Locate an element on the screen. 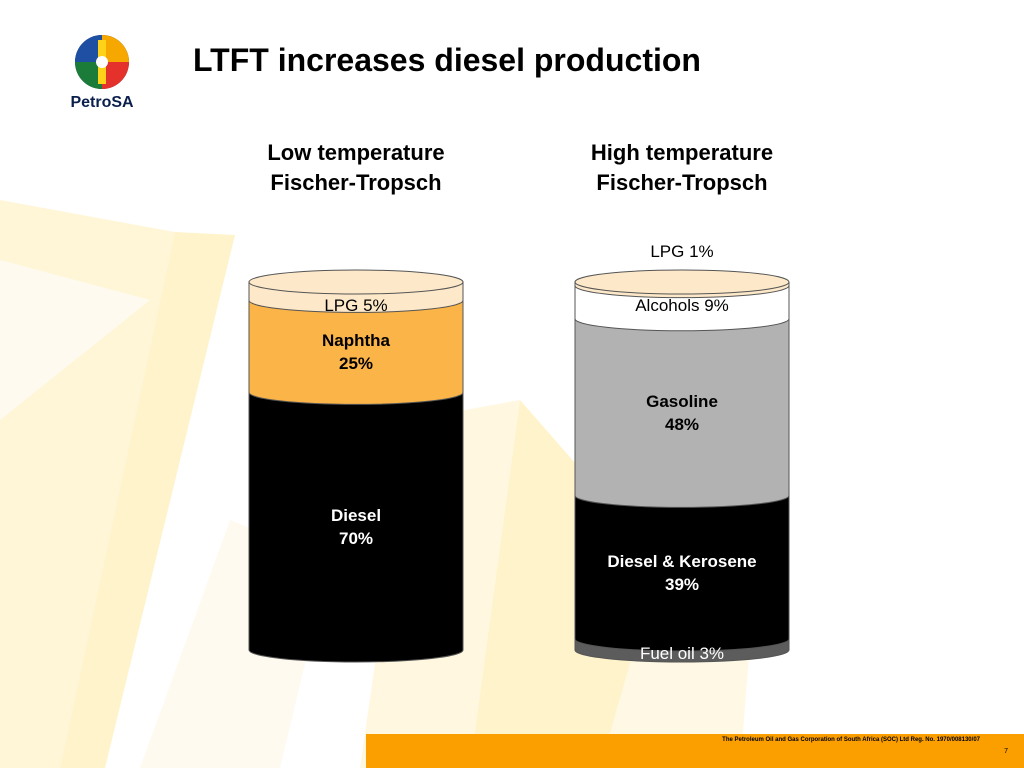  slide-title: LTFT increases diesel production is located at coordinates (447, 60).